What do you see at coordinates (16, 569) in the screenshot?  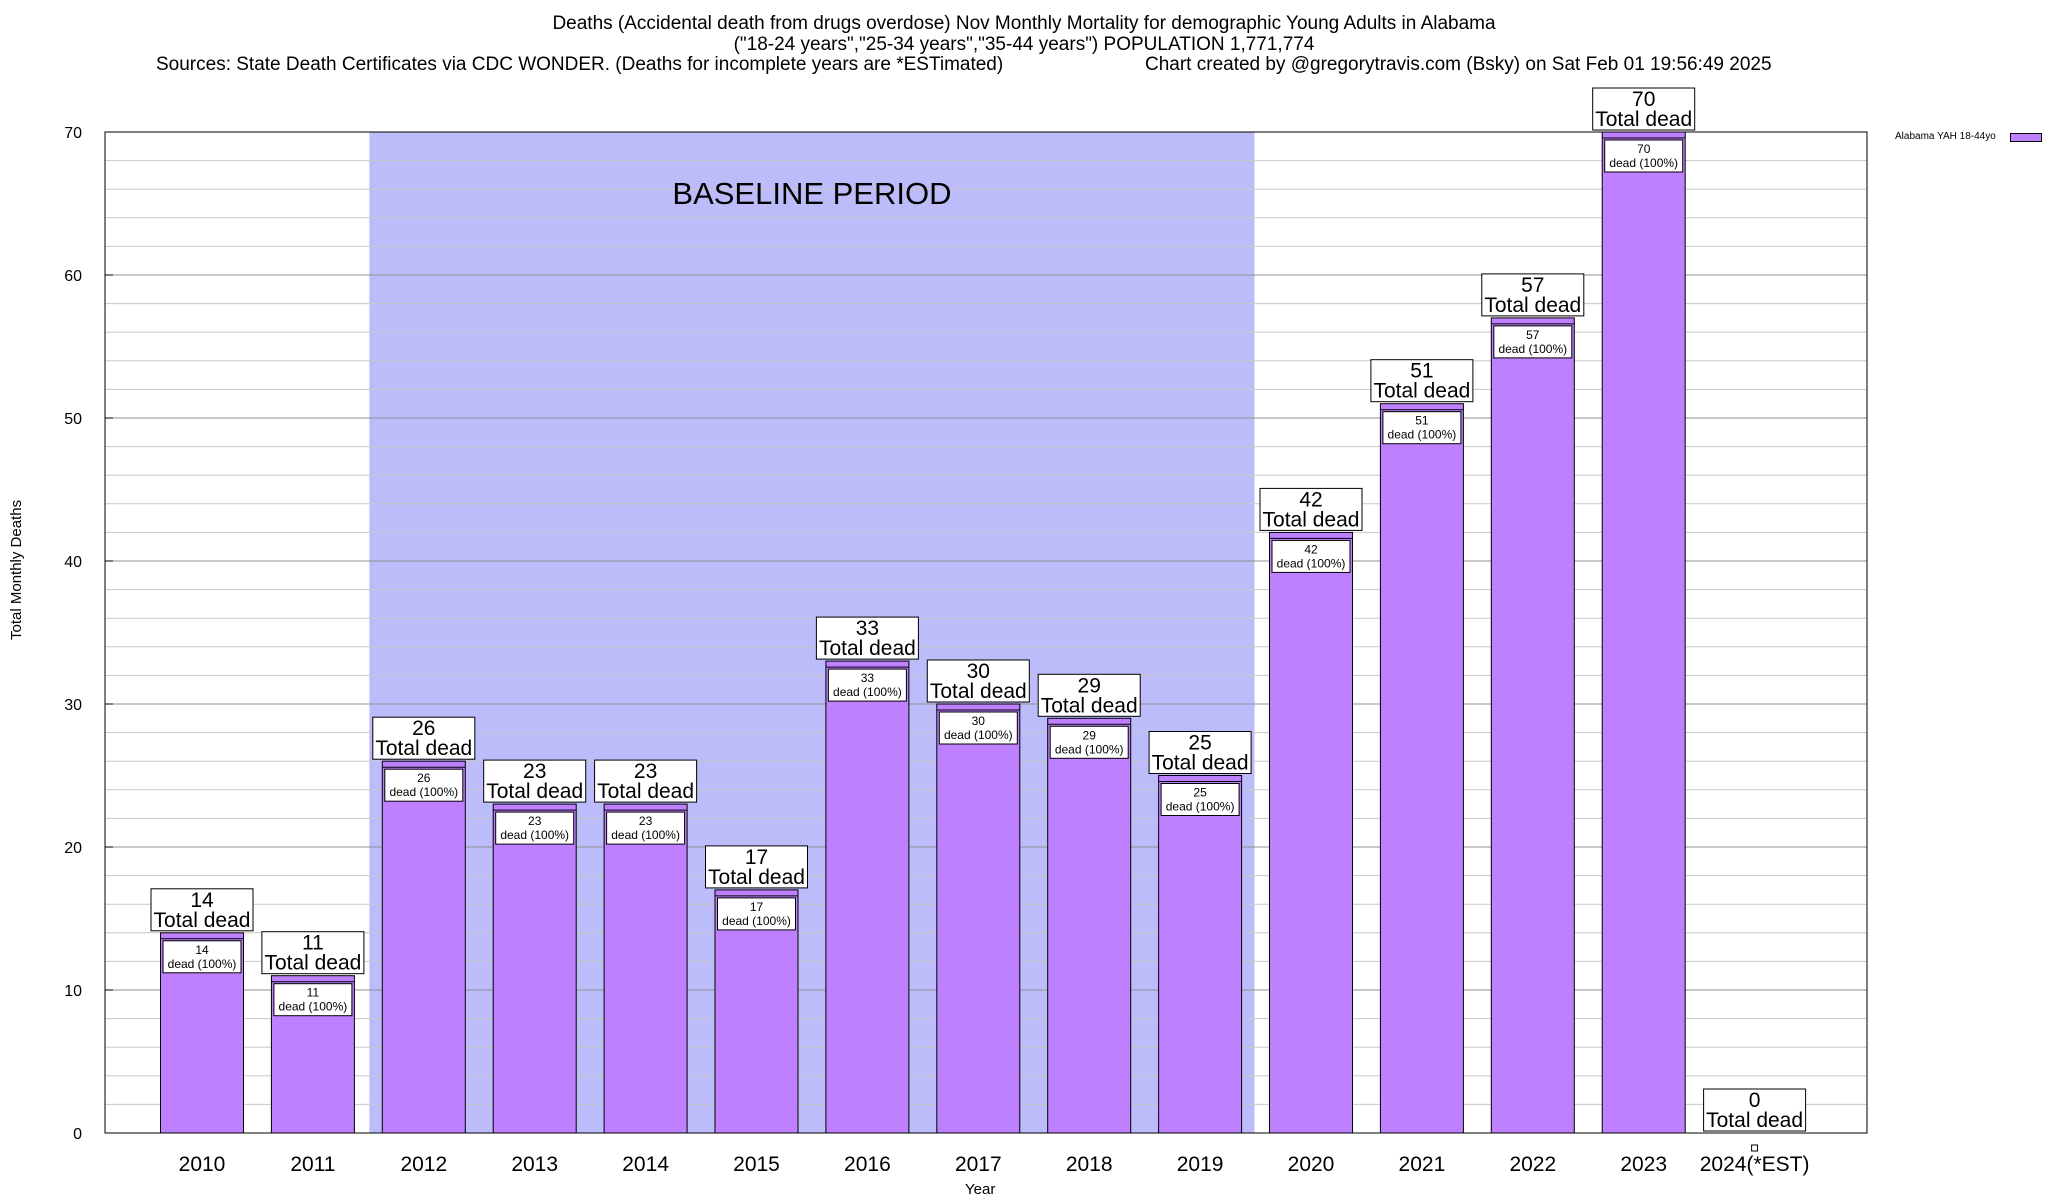 I see `y-axis-label: Total Monthly Deaths` at bounding box center [16, 569].